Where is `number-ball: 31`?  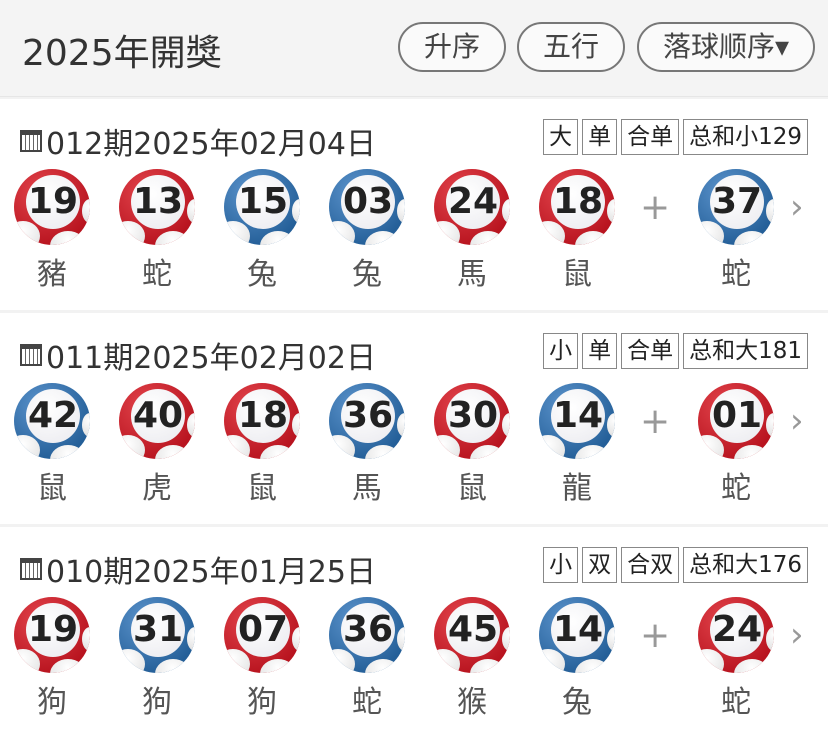
number-ball: 31 is located at coordinates (157, 635).